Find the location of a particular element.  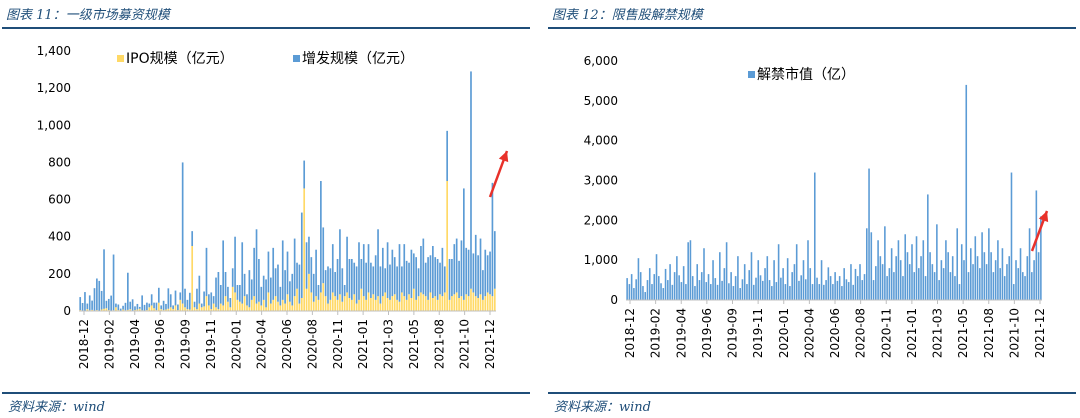

x-tick-label: 2020-11 is located at coordinates (338, 344).